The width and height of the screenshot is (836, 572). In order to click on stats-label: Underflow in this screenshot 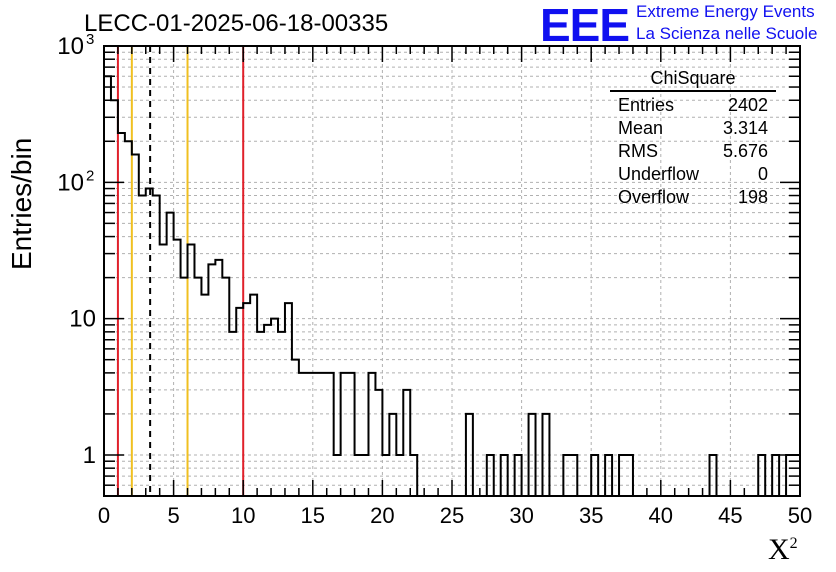, I will do `click(659, 174)`.